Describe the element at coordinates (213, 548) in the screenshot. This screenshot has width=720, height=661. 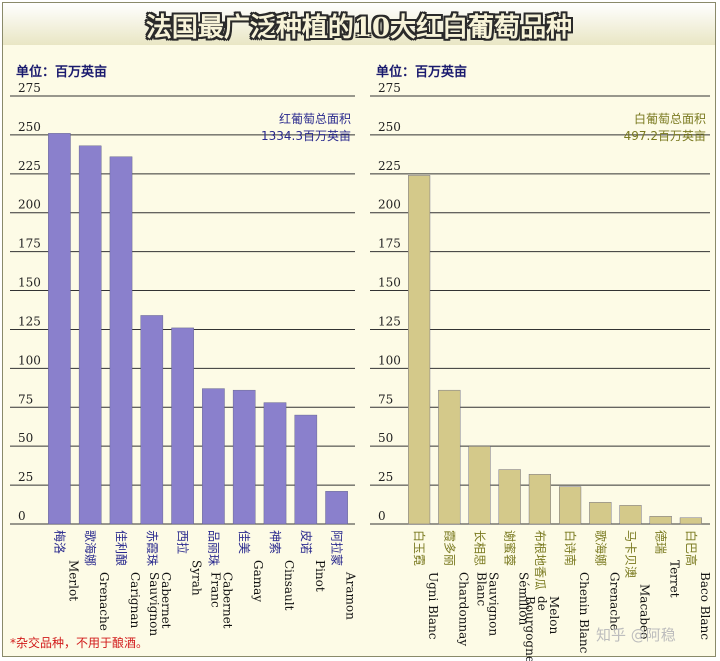
I see `red-category-cn-label: 品丽珠` at that location.